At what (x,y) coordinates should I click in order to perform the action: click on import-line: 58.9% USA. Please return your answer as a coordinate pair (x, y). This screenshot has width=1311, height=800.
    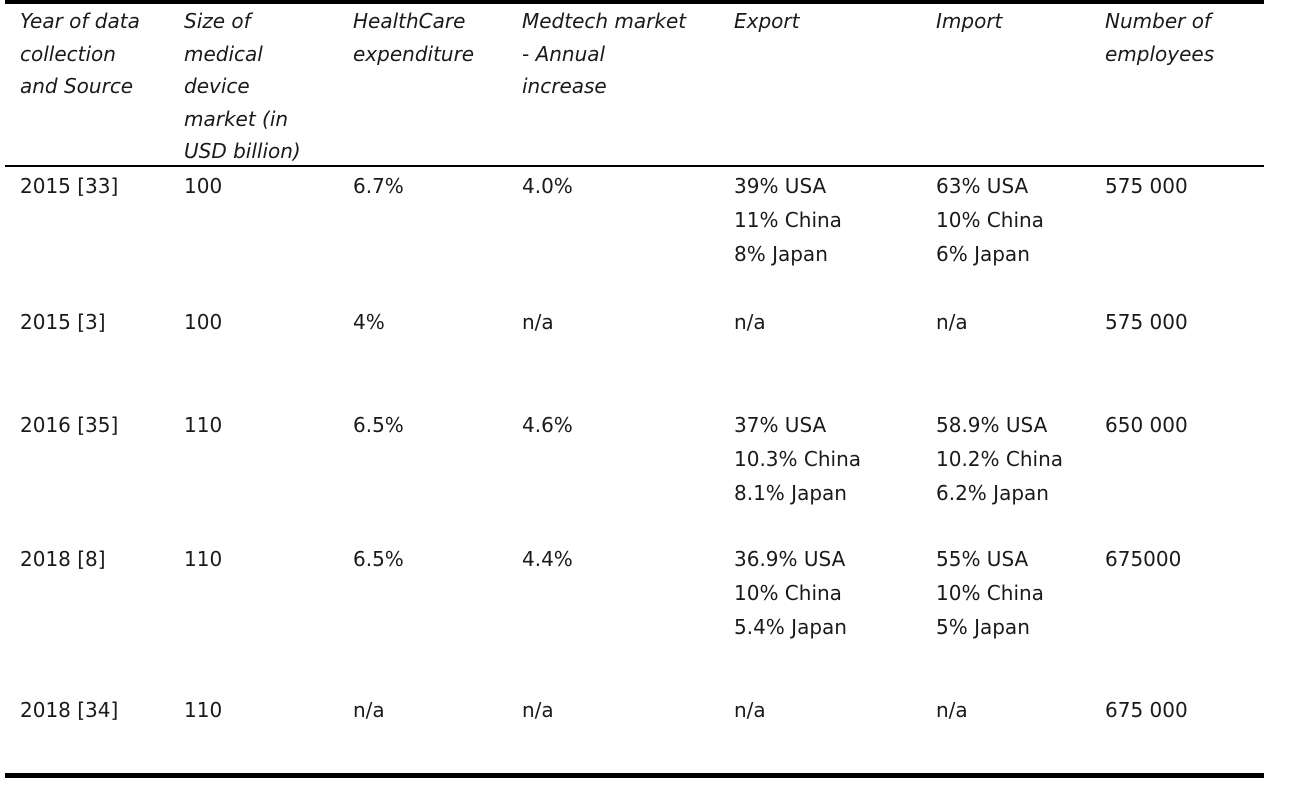
    Looking at the image, I should click on (992, 425).